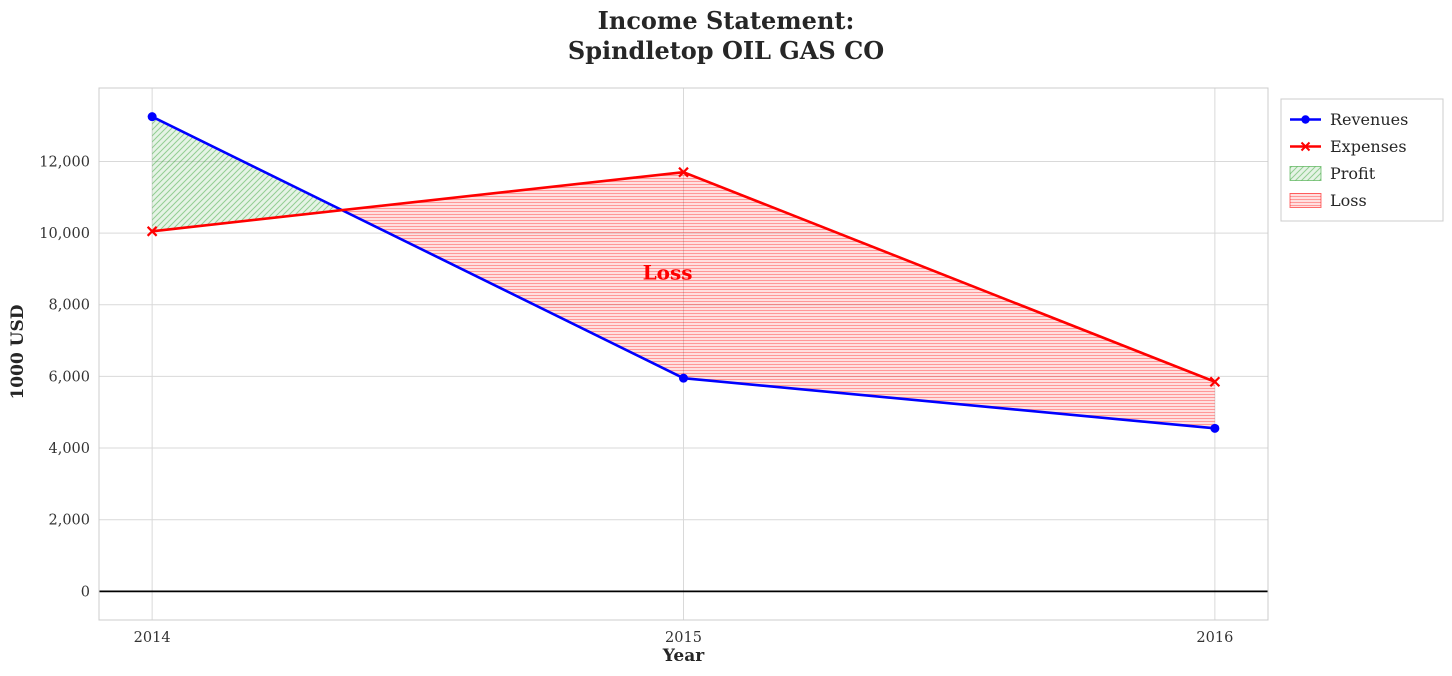 This screenshot has width=1452, height=676. What do you see at coordinates (683, 638) in the screenshot?
I see `x-tick-label: 2015` at bounding box center [683, 638].